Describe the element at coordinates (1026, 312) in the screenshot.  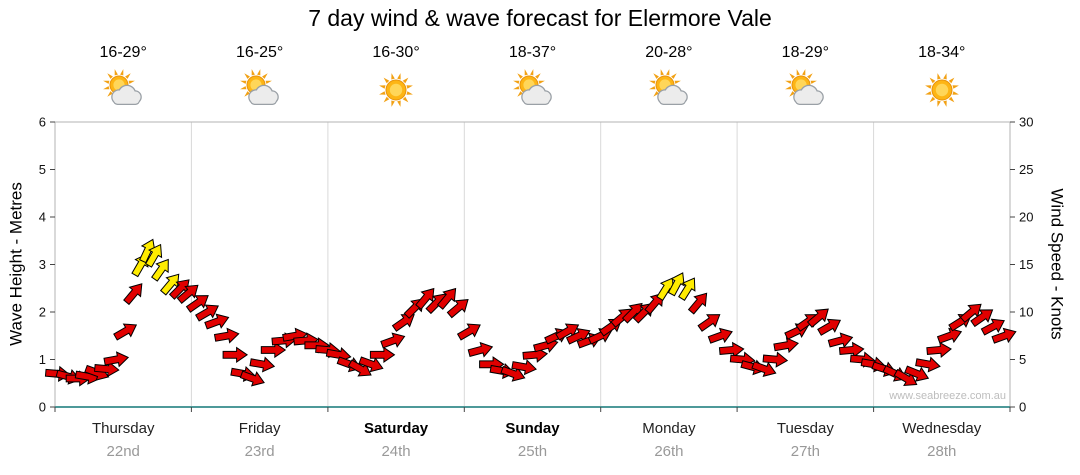
I see `right-axis-tick-label: 10` at that location.